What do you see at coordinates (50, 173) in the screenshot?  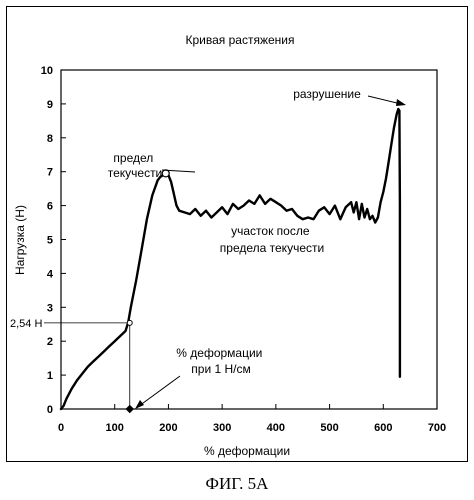 I see `y-tick-label: 7` at bounding box center [50, 173].